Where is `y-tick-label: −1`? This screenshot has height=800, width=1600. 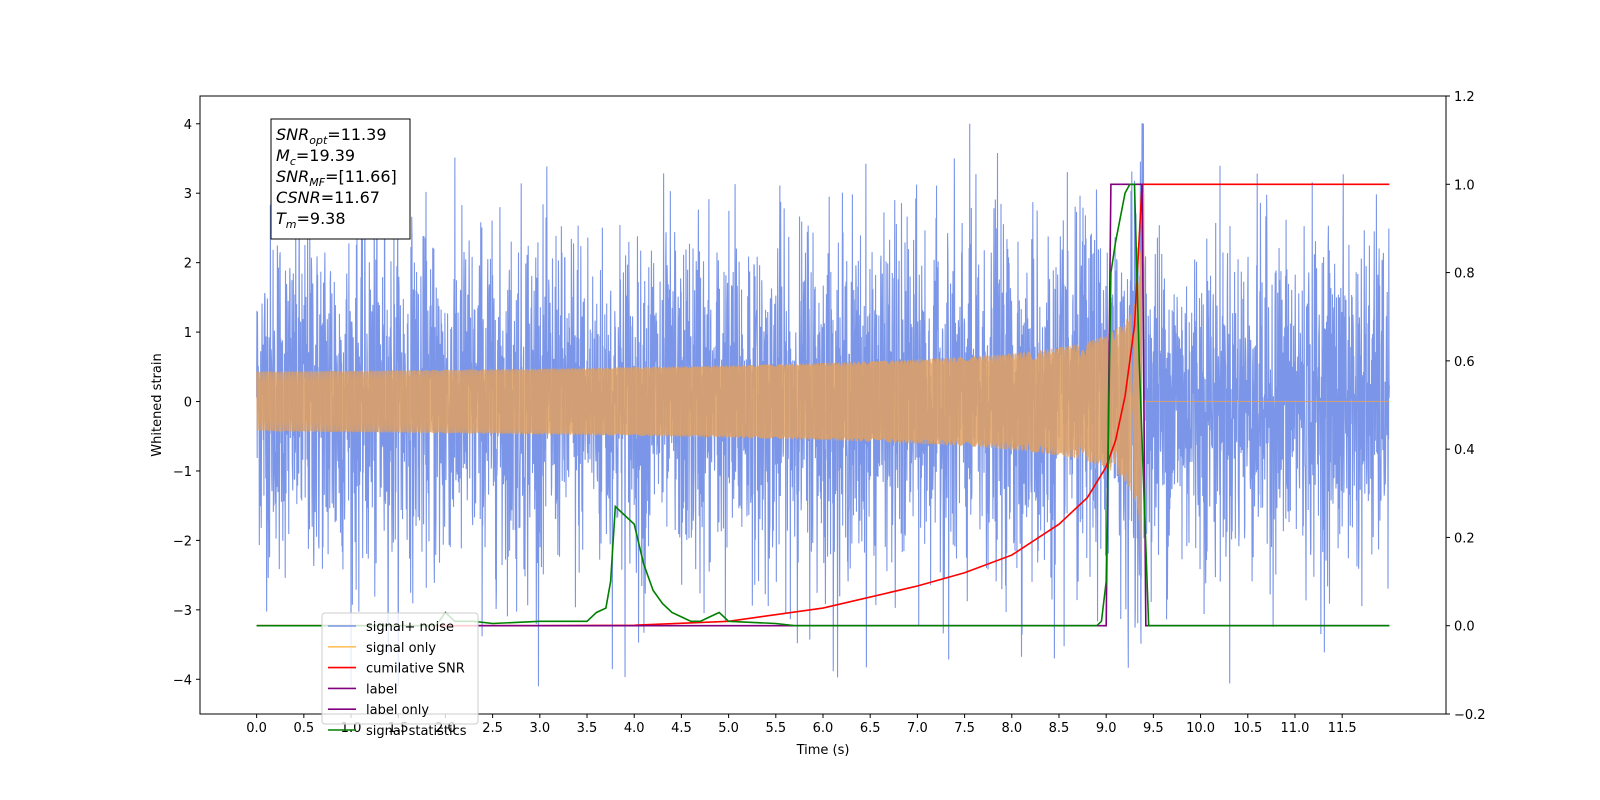
y-tick-label: −1 is located at coordinates (182, 472).